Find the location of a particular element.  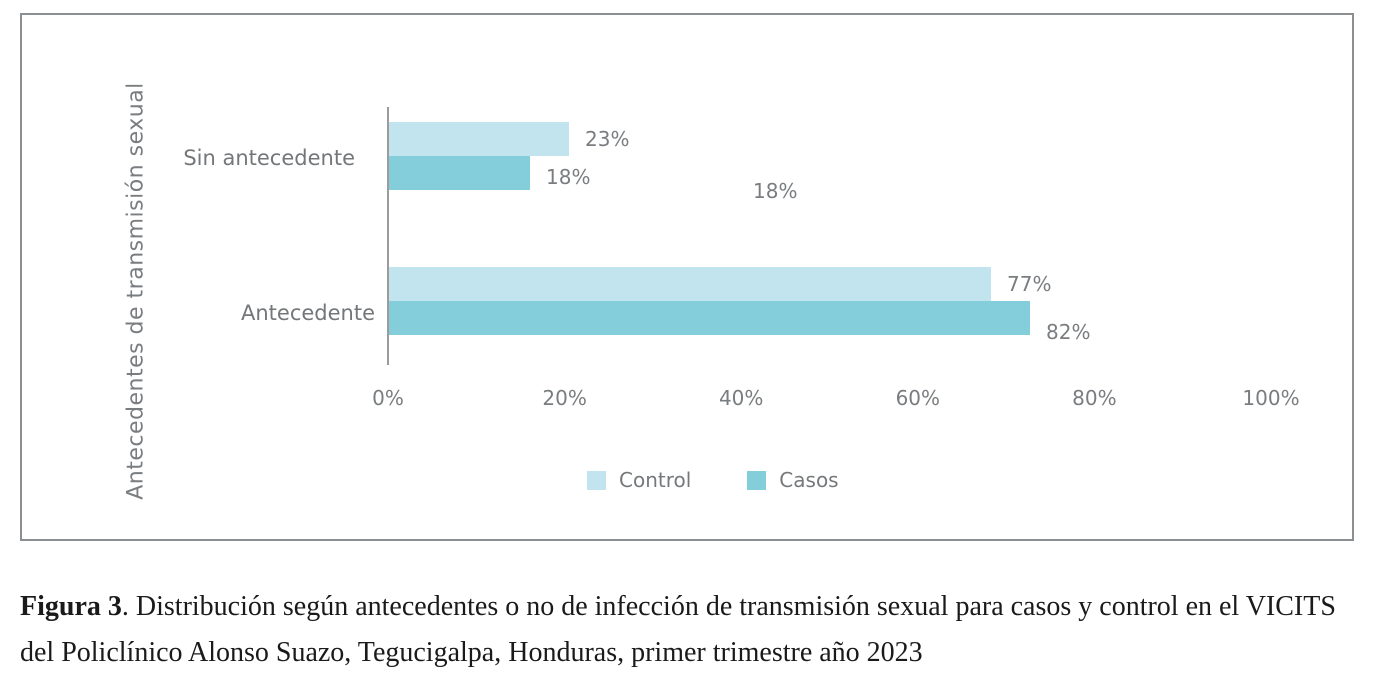

stray-value-label: 18% is located at coordinates (775, 191).